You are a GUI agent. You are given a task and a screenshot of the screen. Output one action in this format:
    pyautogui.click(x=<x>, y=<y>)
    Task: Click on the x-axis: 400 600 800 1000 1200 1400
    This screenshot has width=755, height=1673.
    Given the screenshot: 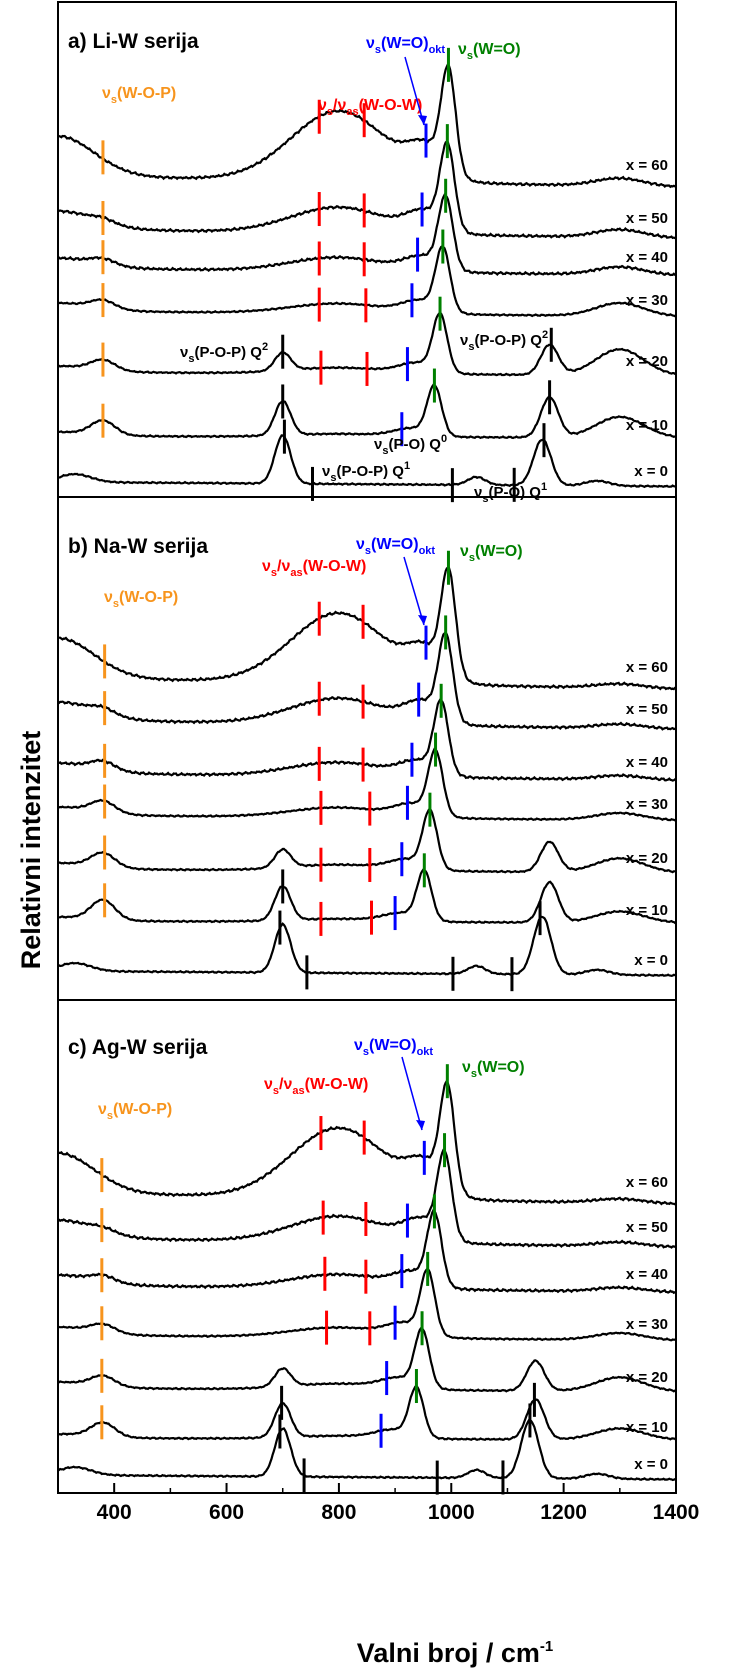 What is the action you would take?
    pyautogui.click(x=378, y=1503)
    